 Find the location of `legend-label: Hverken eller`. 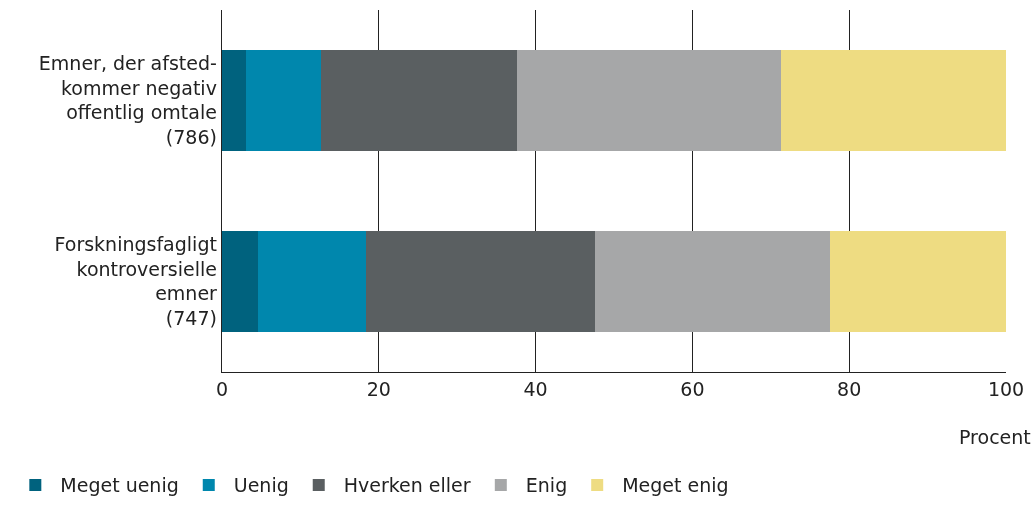

legend-label: Hverken eller is located at coordinates (407, 485).